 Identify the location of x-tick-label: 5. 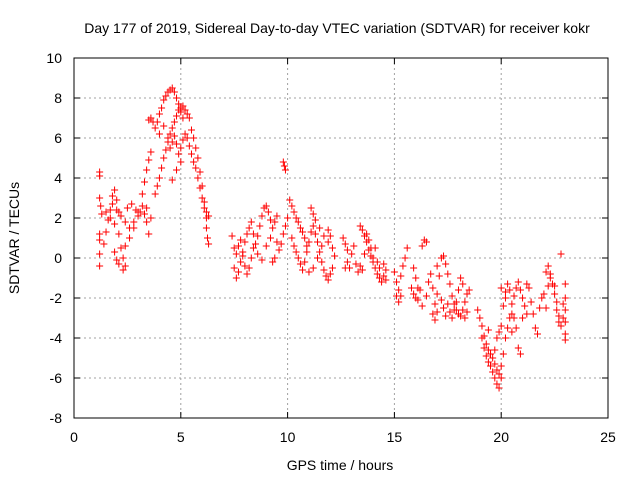
(181, 437).